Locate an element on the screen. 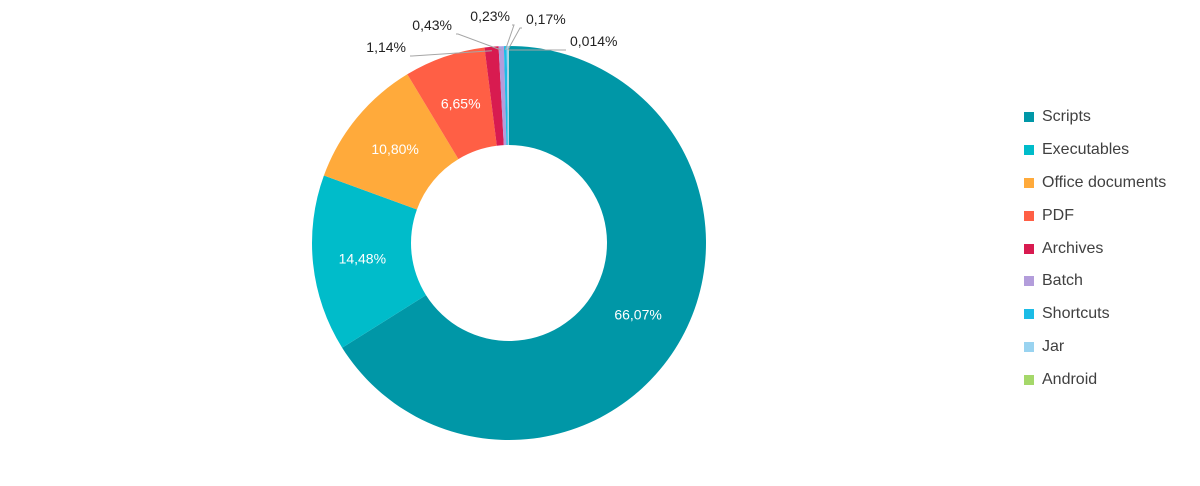  legend-item-executables: Executables is located at coordinates (1095, 150).